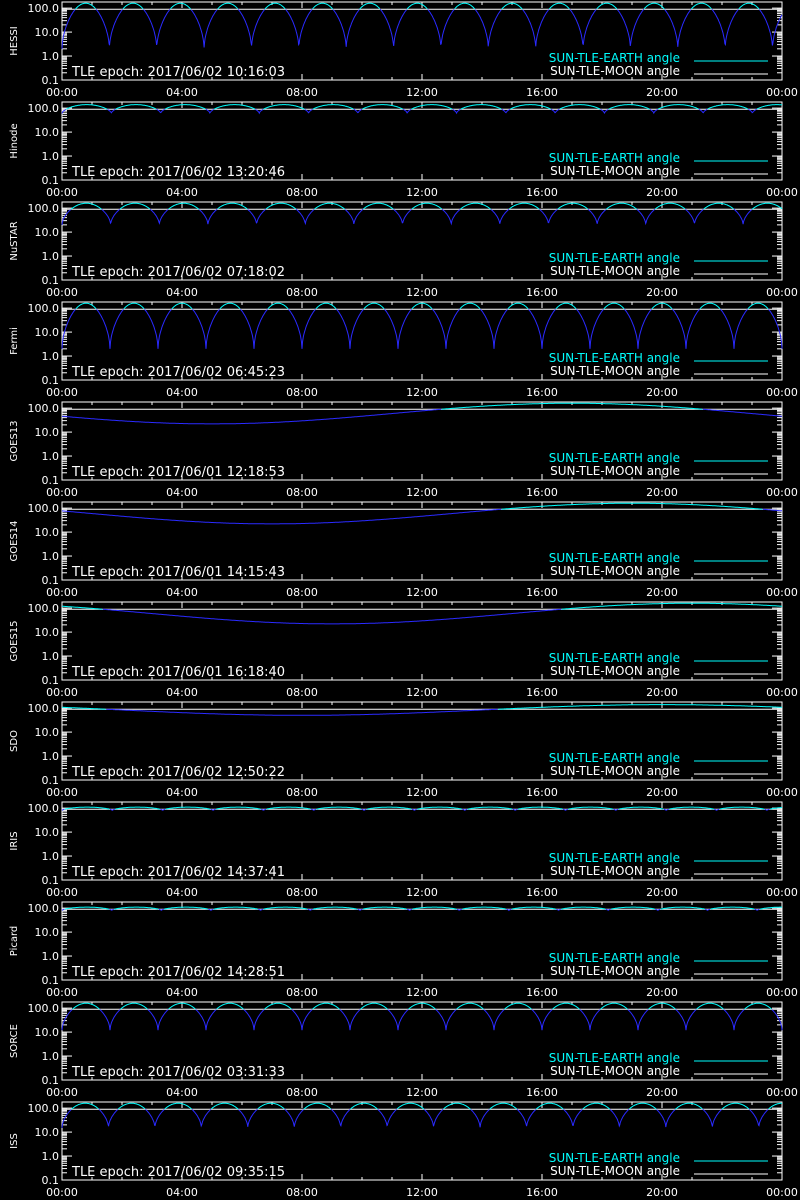 The width and height of the screenshot is (800, 1200). I want to click on tle-epoch-label: TLE epoch: 2017/06/02 07:18:02, so click(178, 272).